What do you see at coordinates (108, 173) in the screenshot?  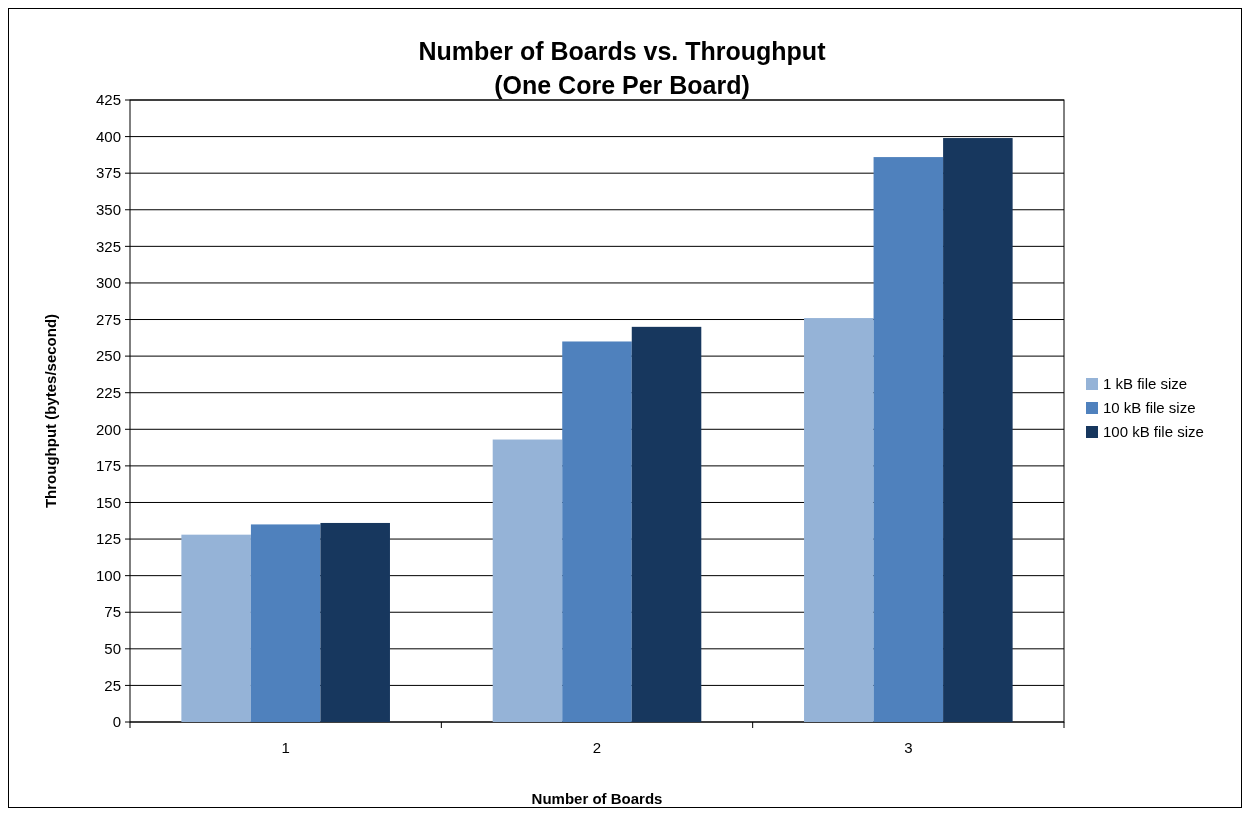 I see `y-tick-label: 375` at bounding box center [108, 173].